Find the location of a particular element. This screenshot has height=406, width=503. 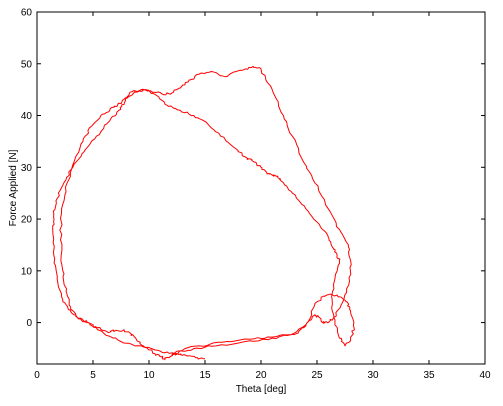

x-tick-label: 20 is located at coordinates (261, 375).